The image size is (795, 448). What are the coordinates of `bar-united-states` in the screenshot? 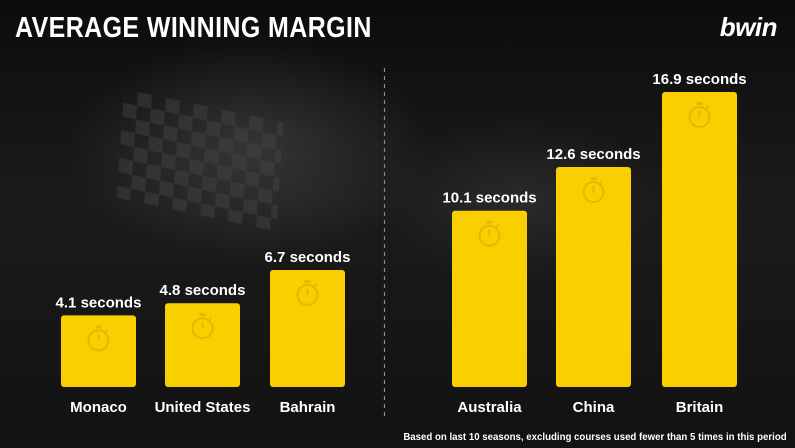 It's located at (202, 345).